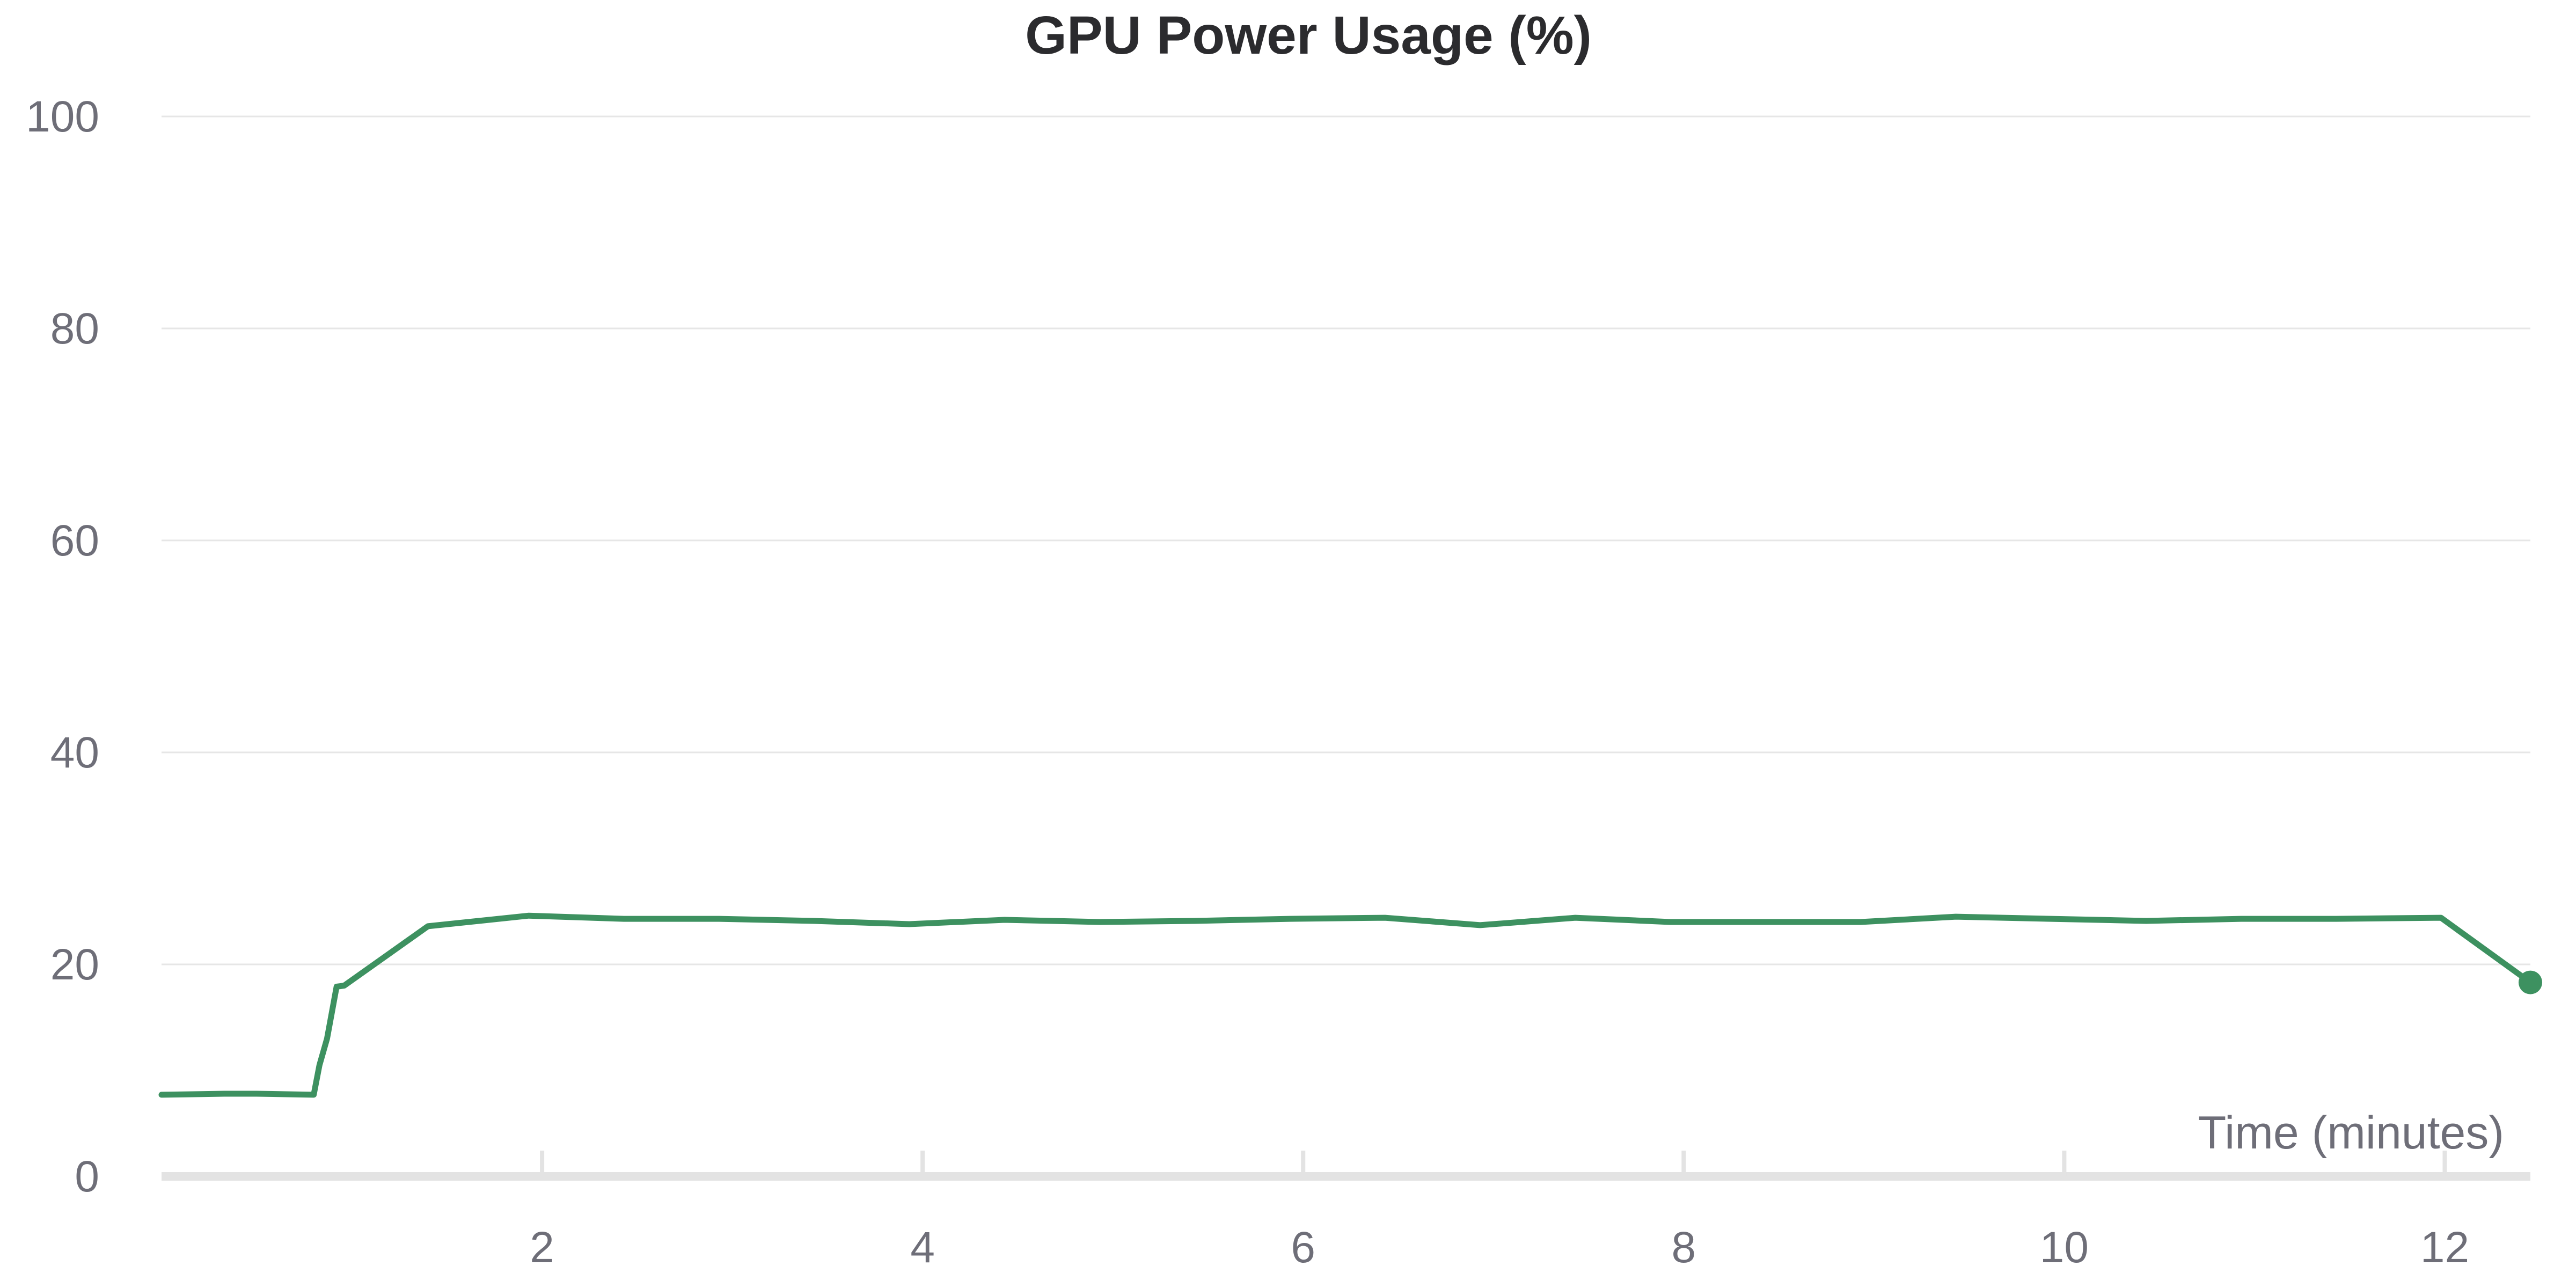  I want to click on y-axis-tick-labels: 0 20 40 60 80 100, so click(62, 646).